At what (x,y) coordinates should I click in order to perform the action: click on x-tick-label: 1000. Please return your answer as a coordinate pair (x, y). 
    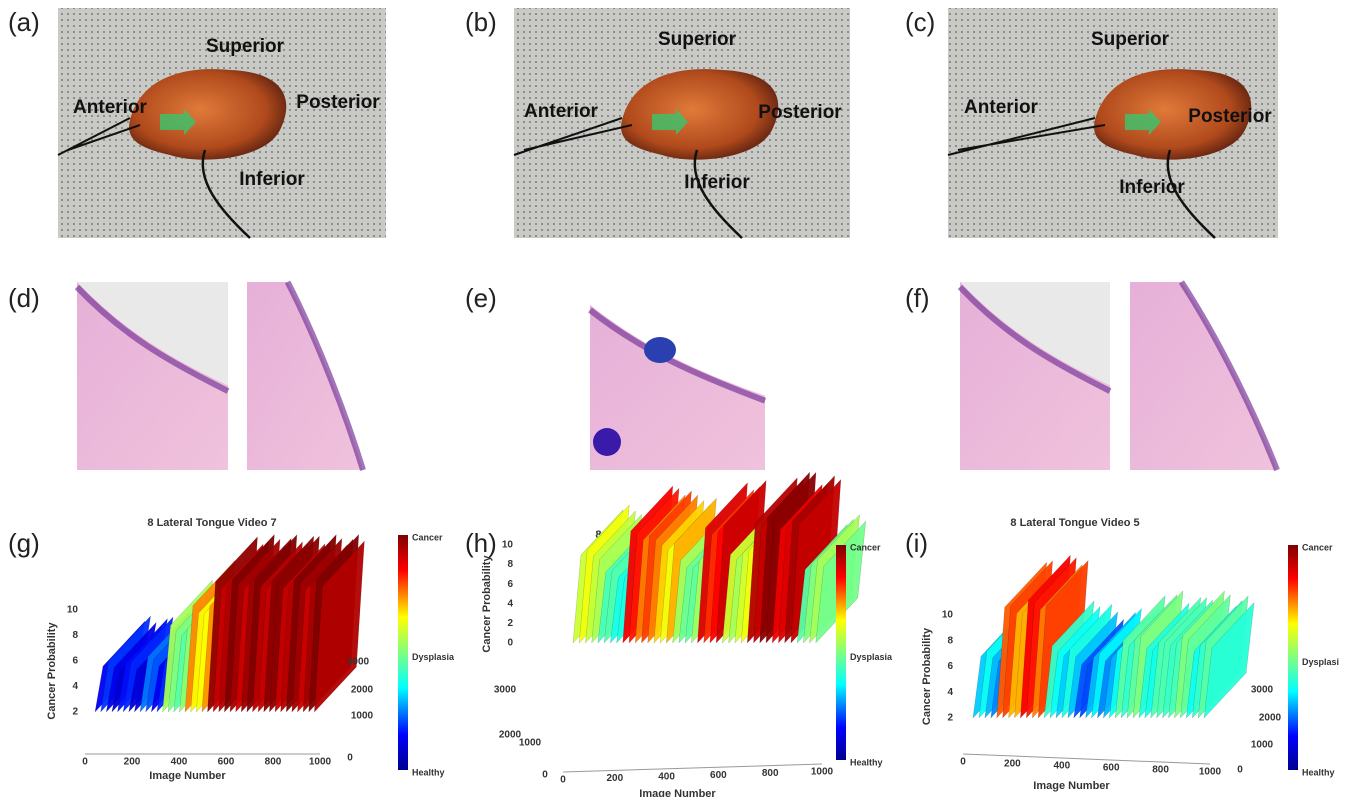
    Looking at the image, I should click on (320, 762).